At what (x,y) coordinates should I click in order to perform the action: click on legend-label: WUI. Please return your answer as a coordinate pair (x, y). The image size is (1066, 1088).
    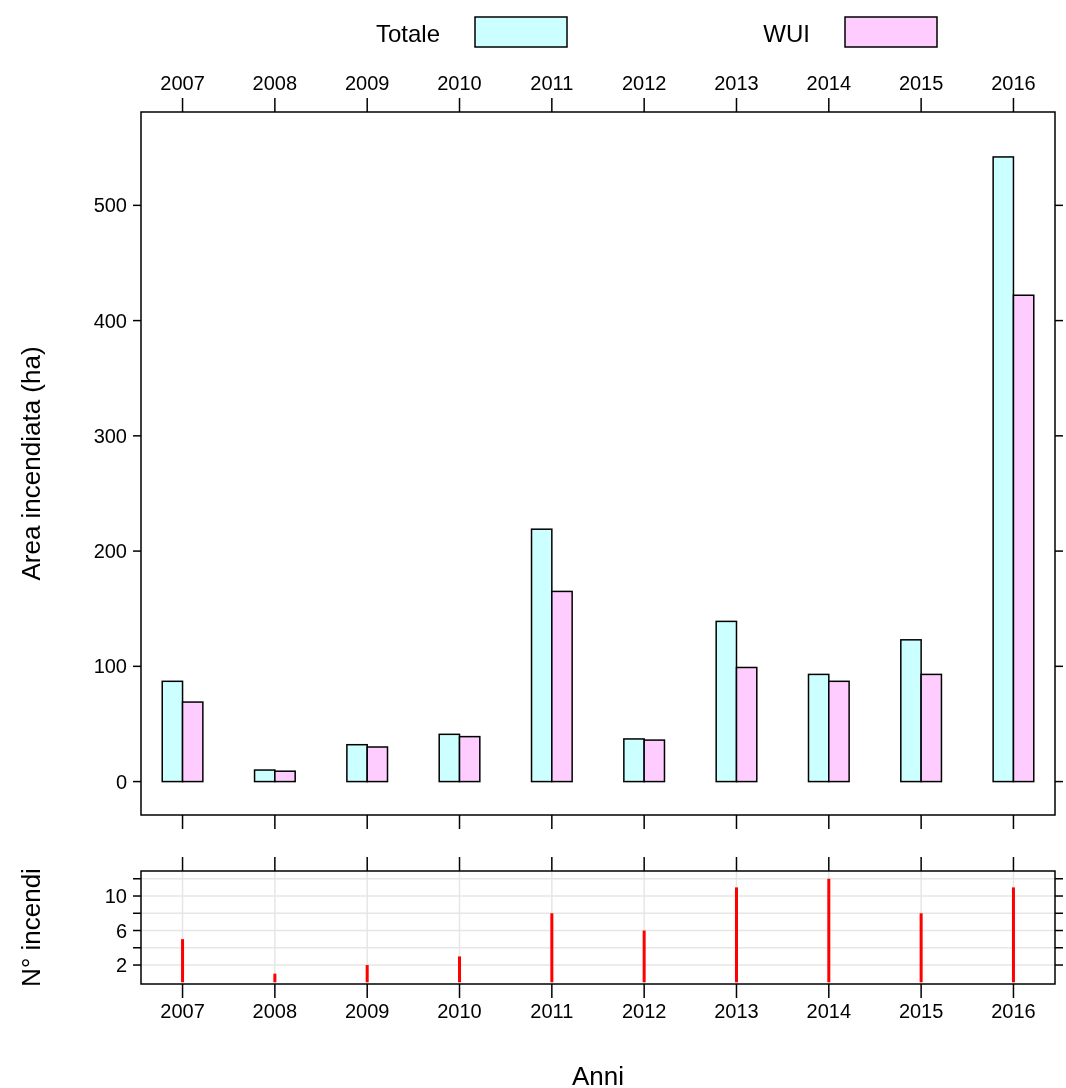
    Looking at the image, I should click on (786, 33).